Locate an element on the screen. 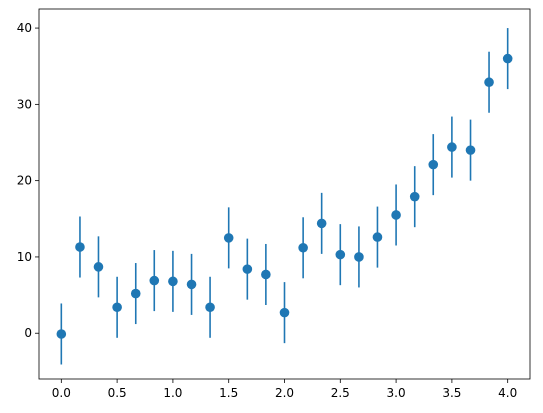  y-tick-label: 0 is located at coordinates (28, 333).